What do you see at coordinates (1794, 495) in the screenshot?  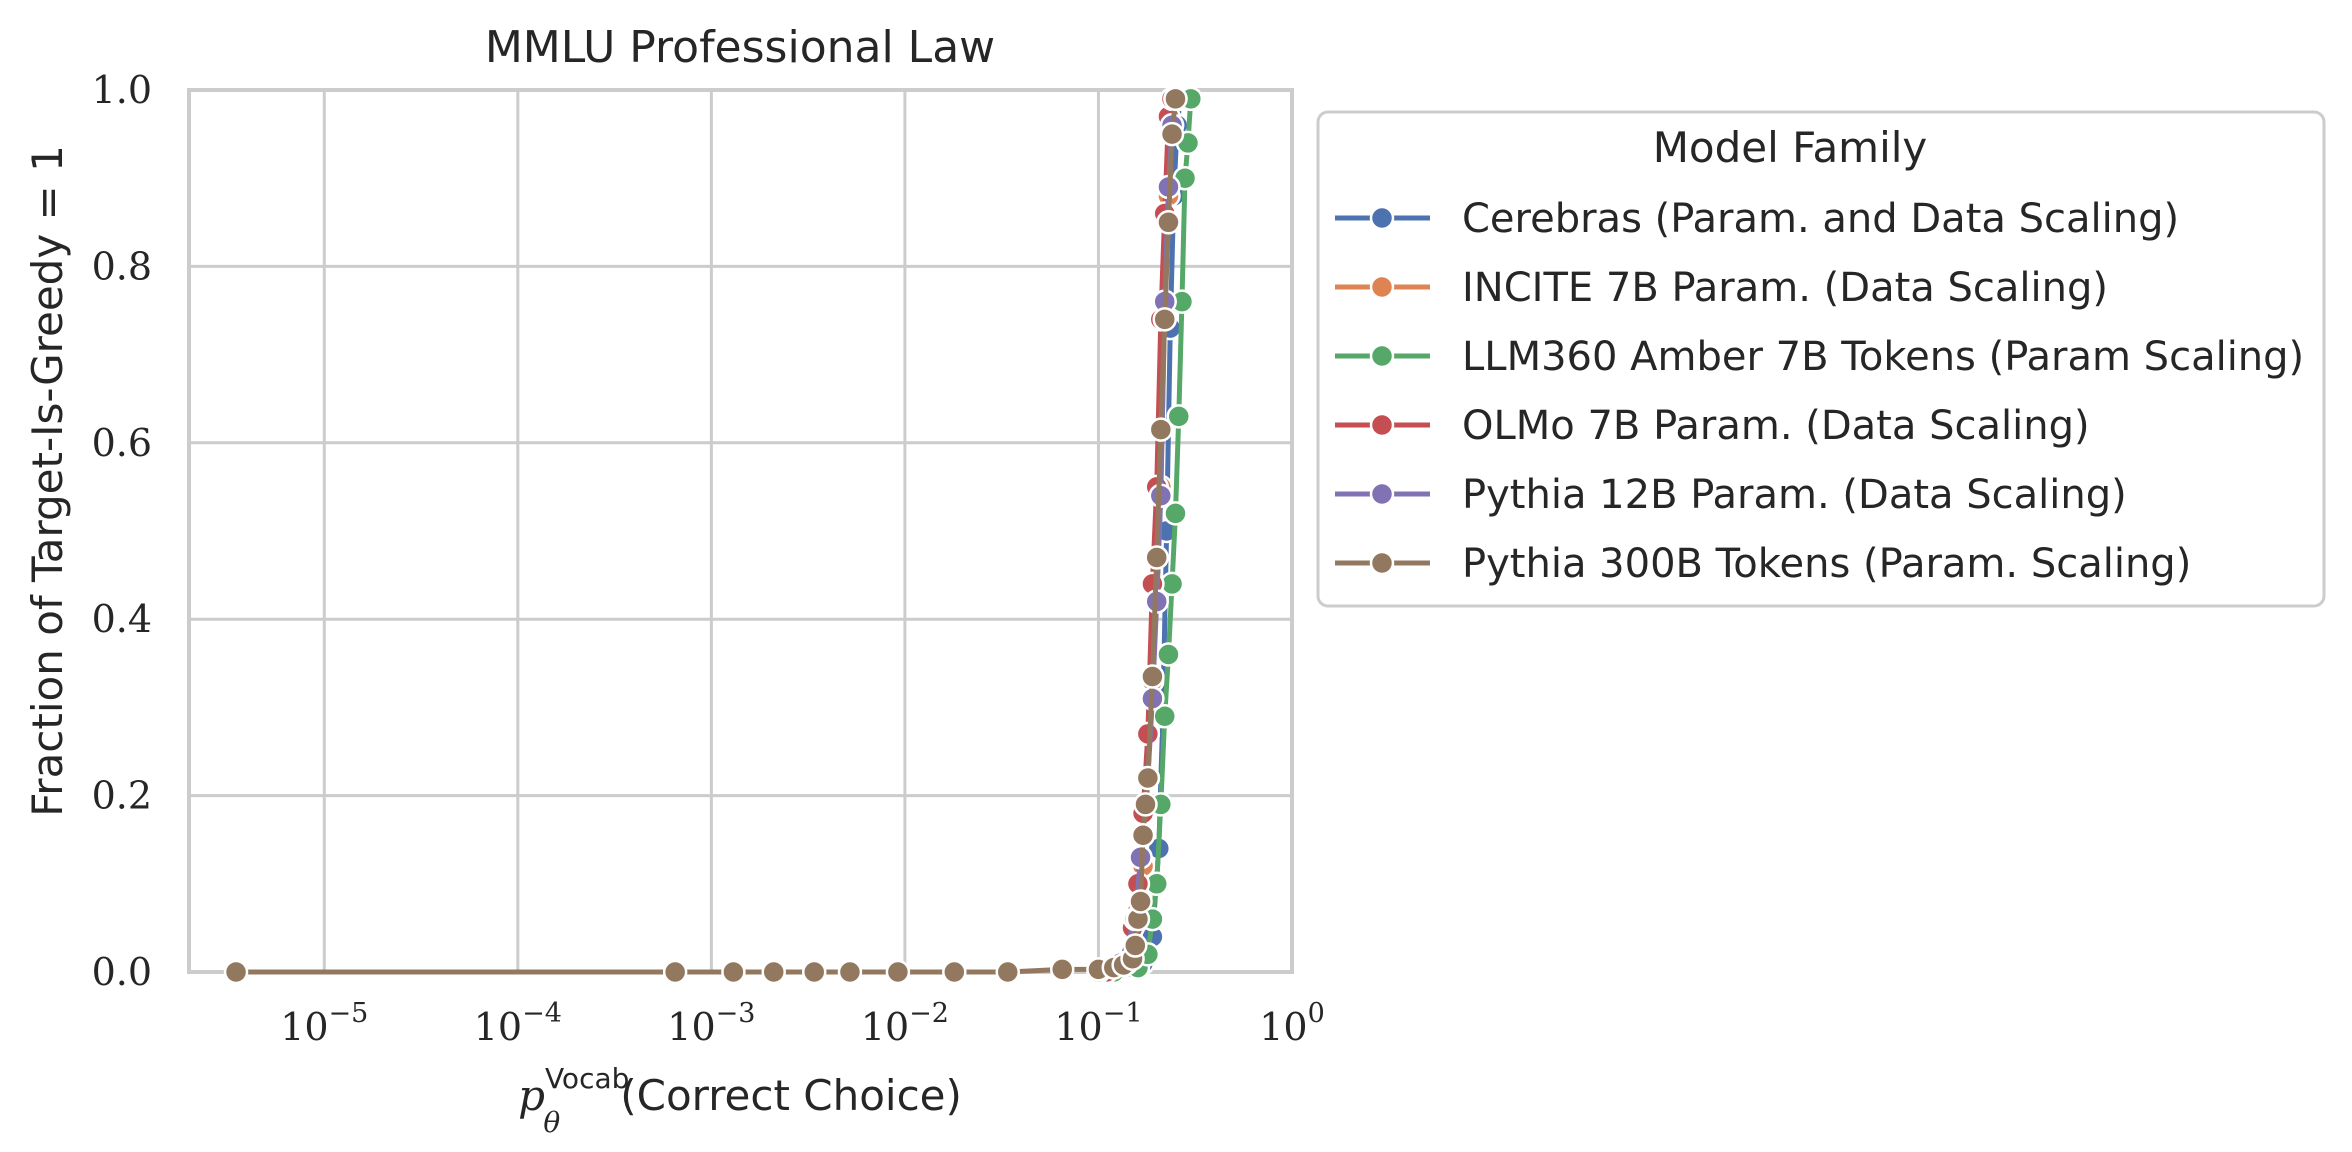 I see `legend-label: Pythia 12B Param. (Data Scaling)` at bounding box center [1794, 495].